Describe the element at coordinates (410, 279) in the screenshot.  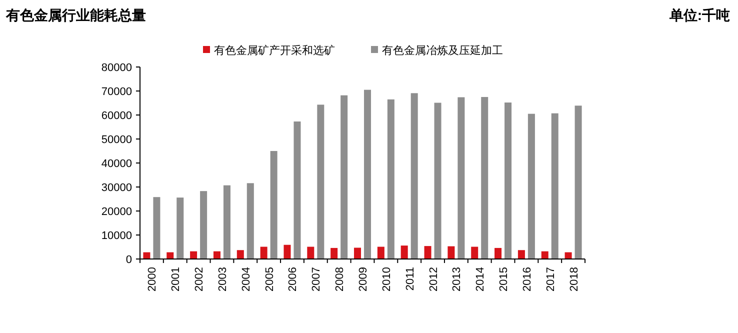
I see `x-tick-label: 2011` at that location.